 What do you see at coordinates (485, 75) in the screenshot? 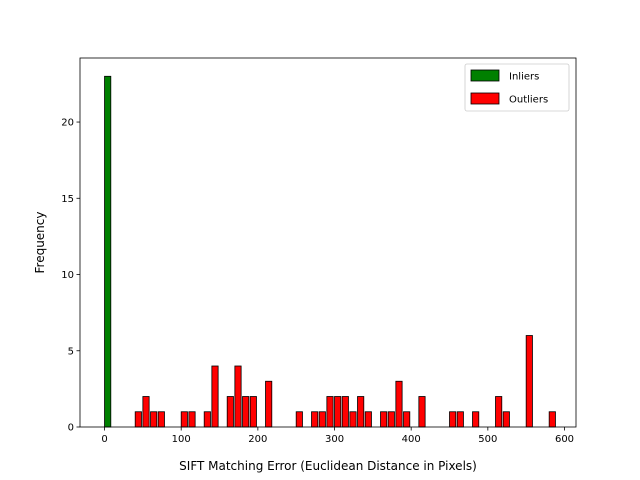
I see `legend-swatch-inliers` at bounding box center [485, 75].